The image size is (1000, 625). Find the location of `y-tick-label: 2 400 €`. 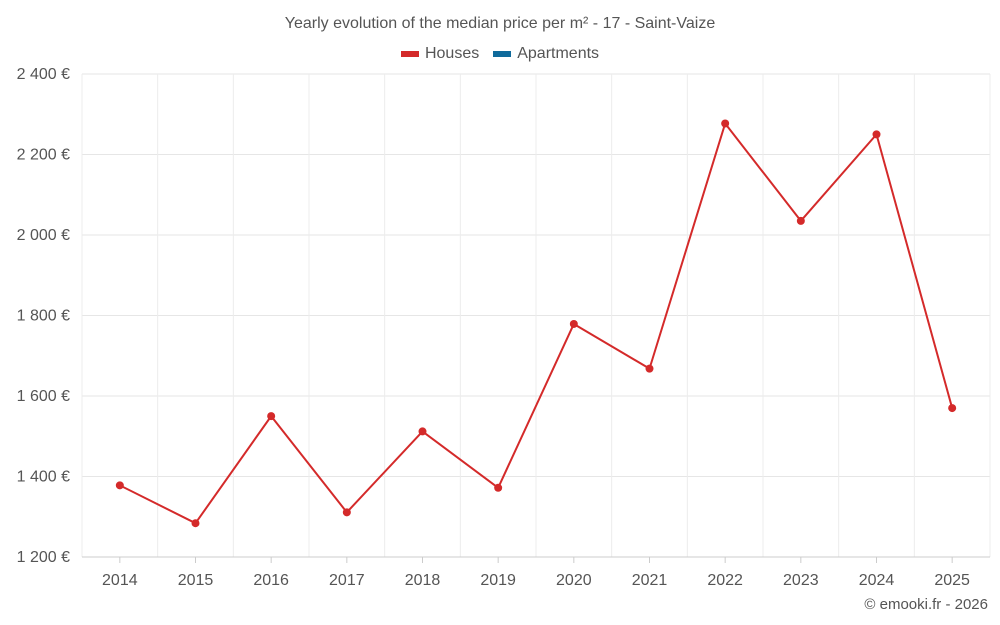

y-tick-label: 2 400 € is located at coordinates (43, 74).